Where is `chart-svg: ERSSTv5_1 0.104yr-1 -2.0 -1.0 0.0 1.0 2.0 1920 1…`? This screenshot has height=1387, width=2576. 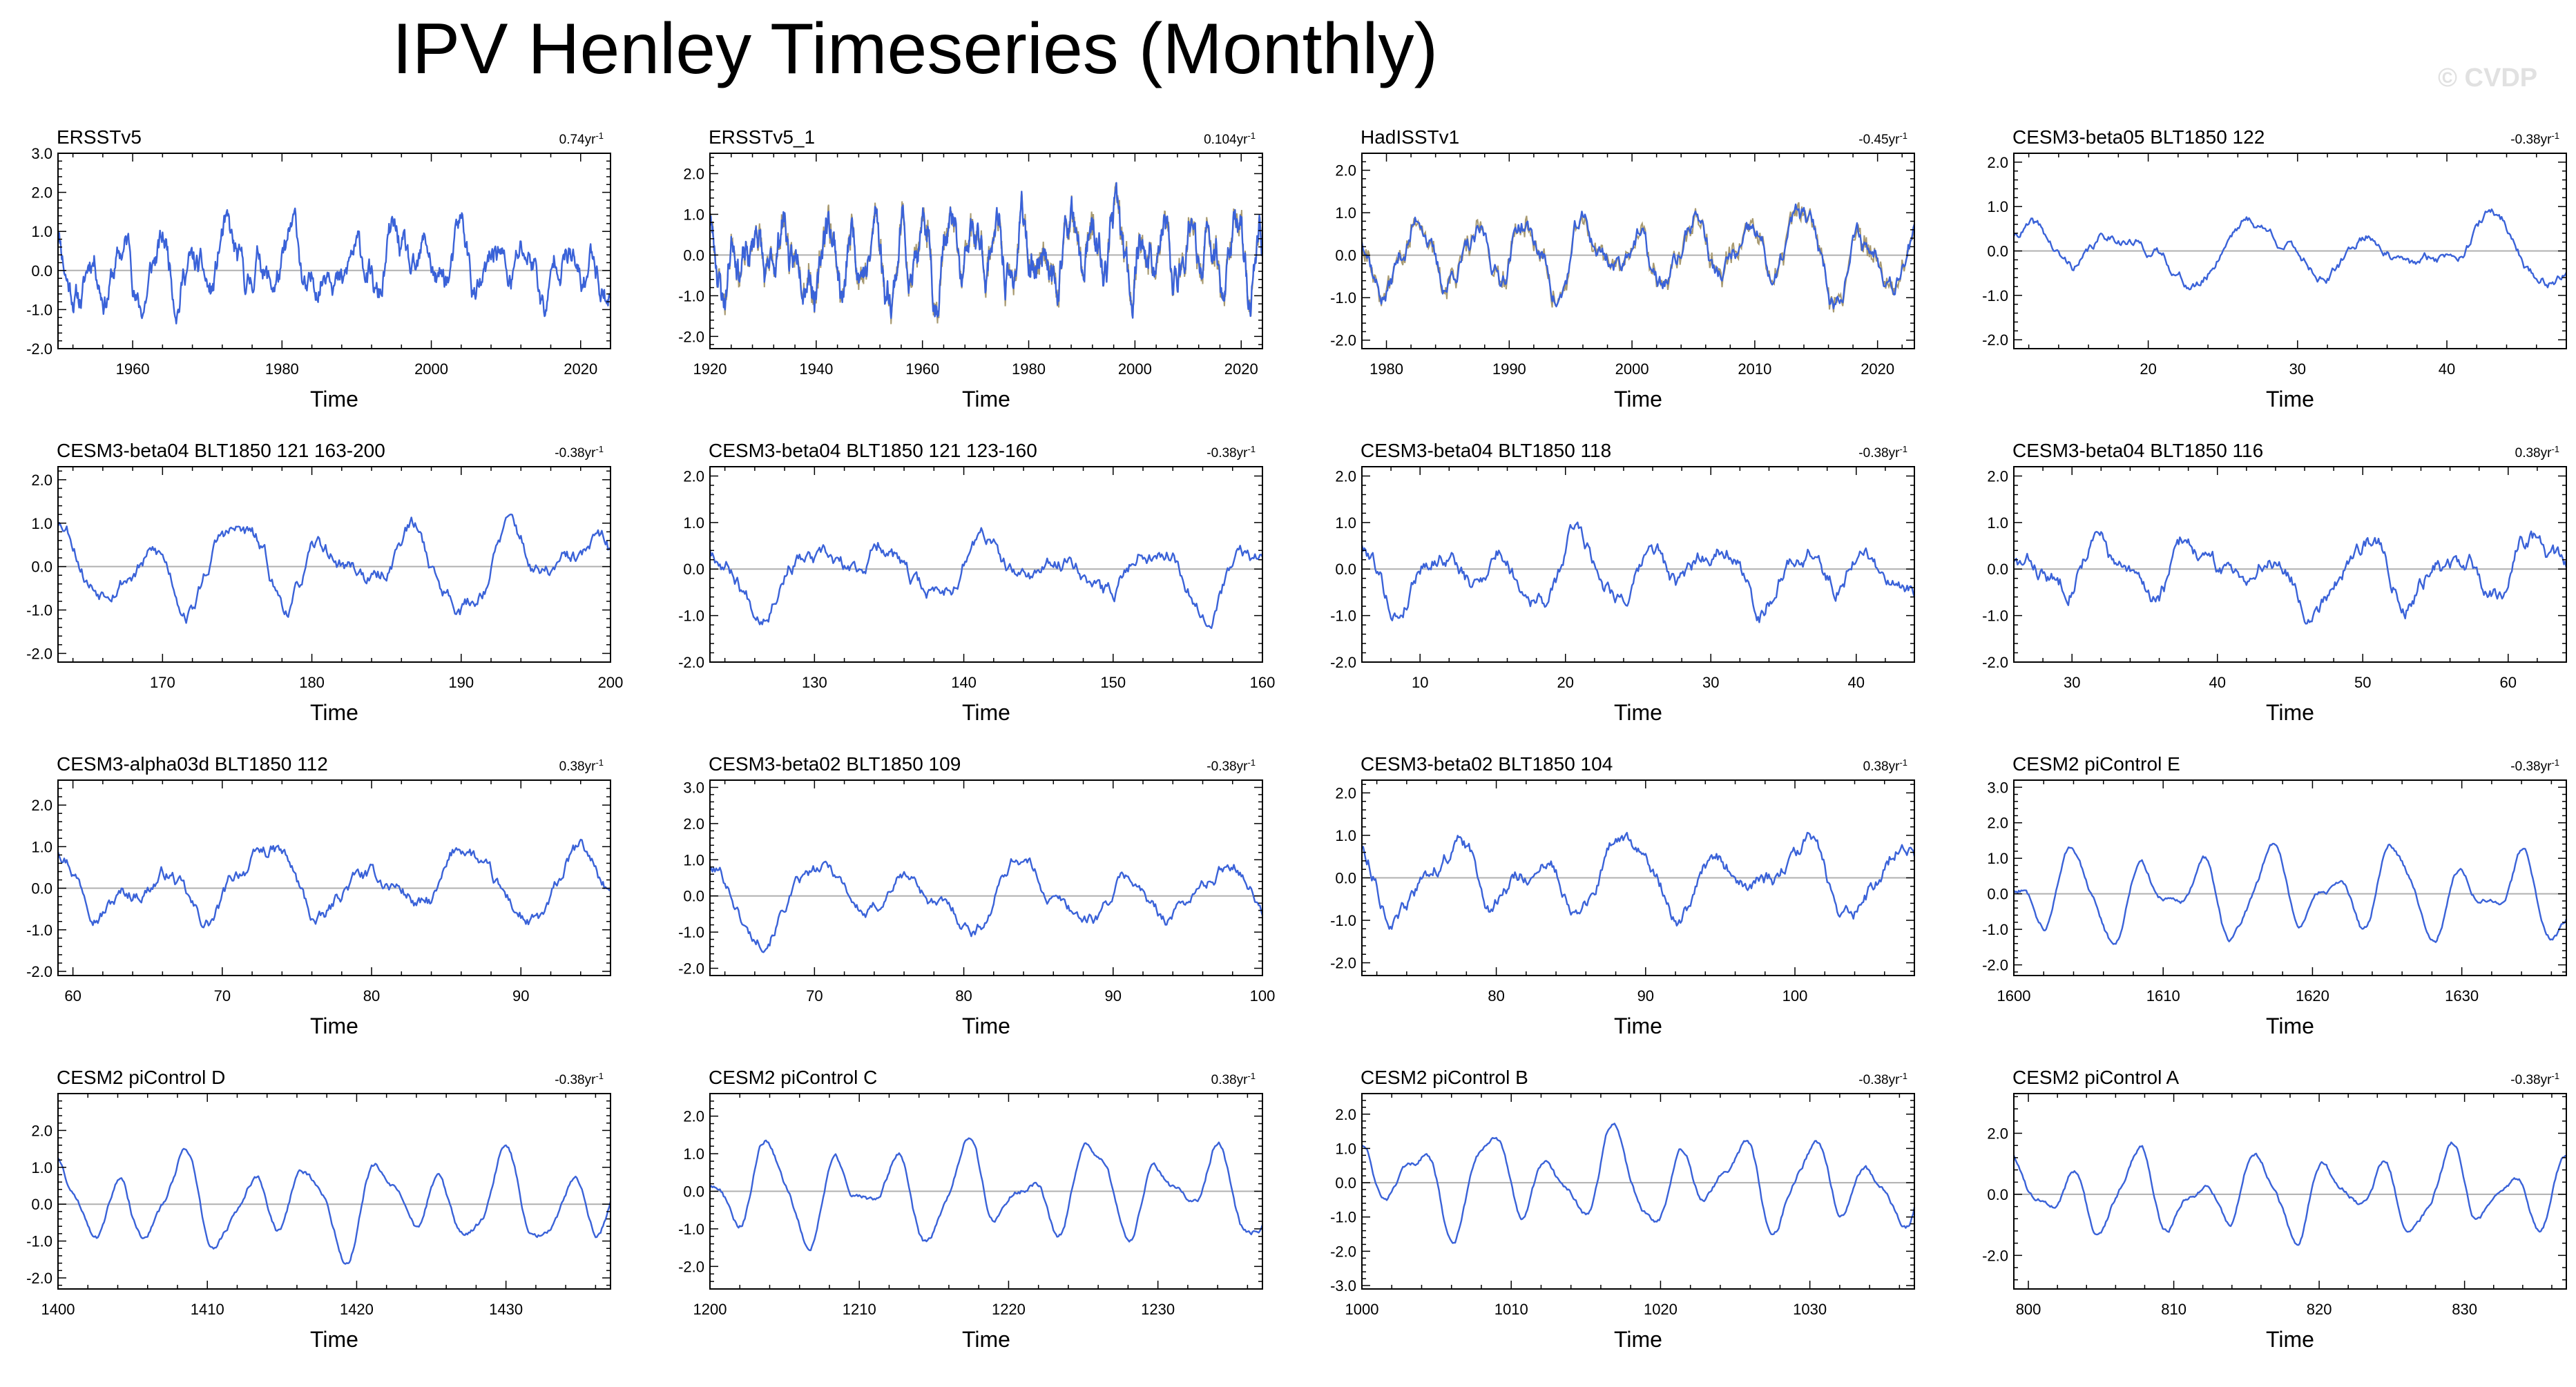
chart-svg: ERSSTv5_1 0.104yr-1 -2.0 -1.0 0.0 1.0 2.0 1920 1… is located at coordinates (971, 268).